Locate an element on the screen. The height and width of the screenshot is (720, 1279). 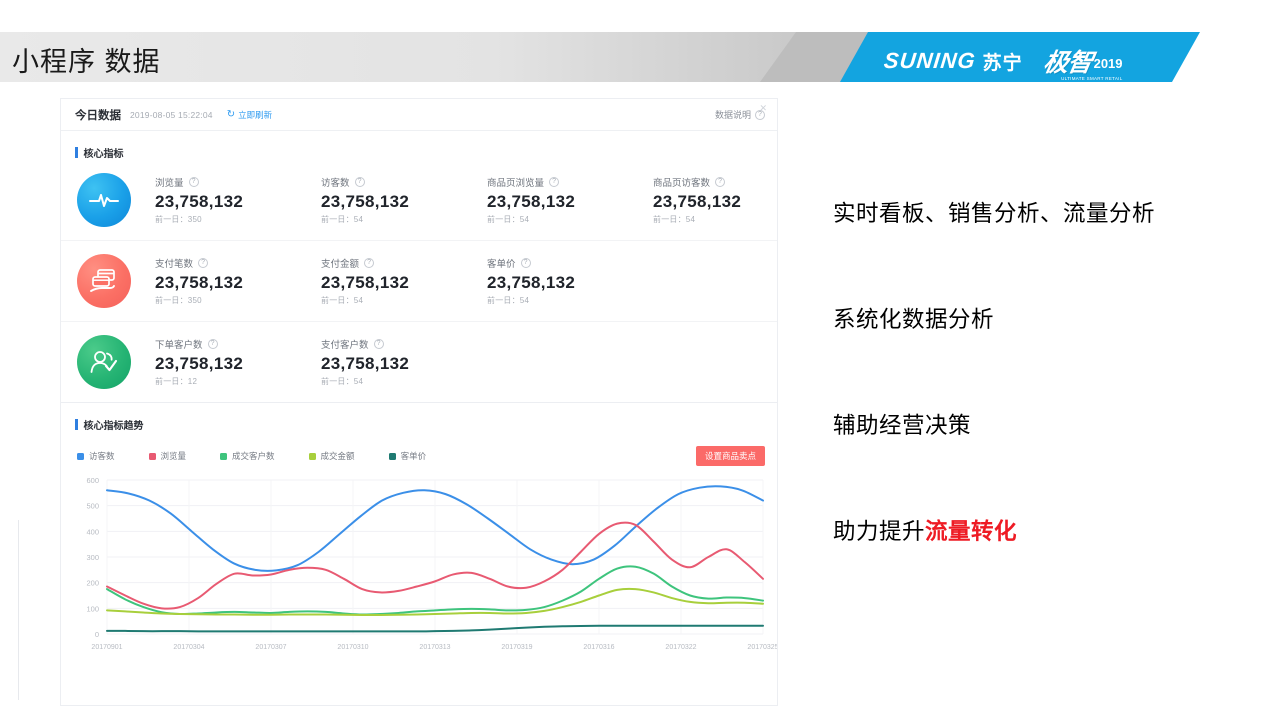
pulse-icon-svg is located at coordinates (104, 200).